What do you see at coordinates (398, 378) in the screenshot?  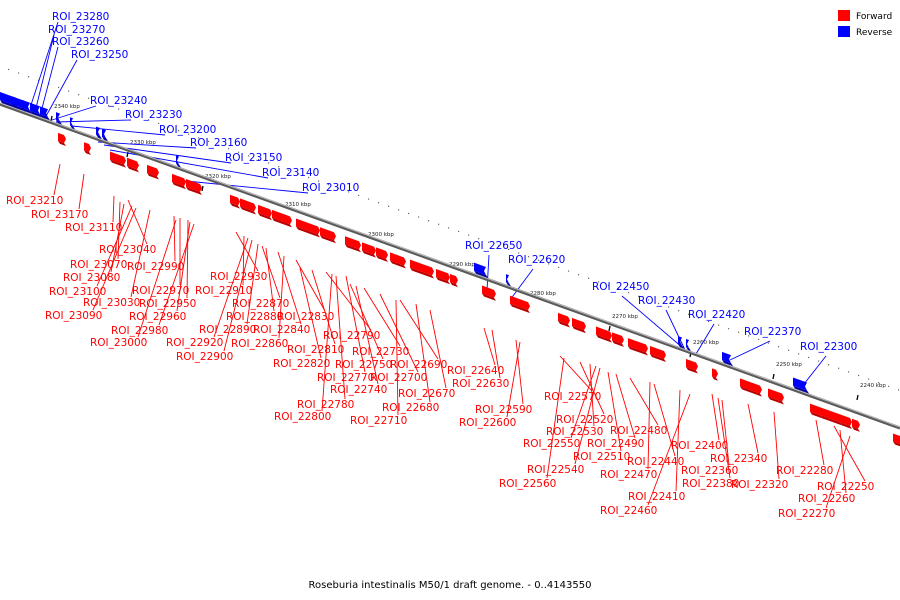 I see `gene-label: ROI_22700` at bounding box center [398, 378].